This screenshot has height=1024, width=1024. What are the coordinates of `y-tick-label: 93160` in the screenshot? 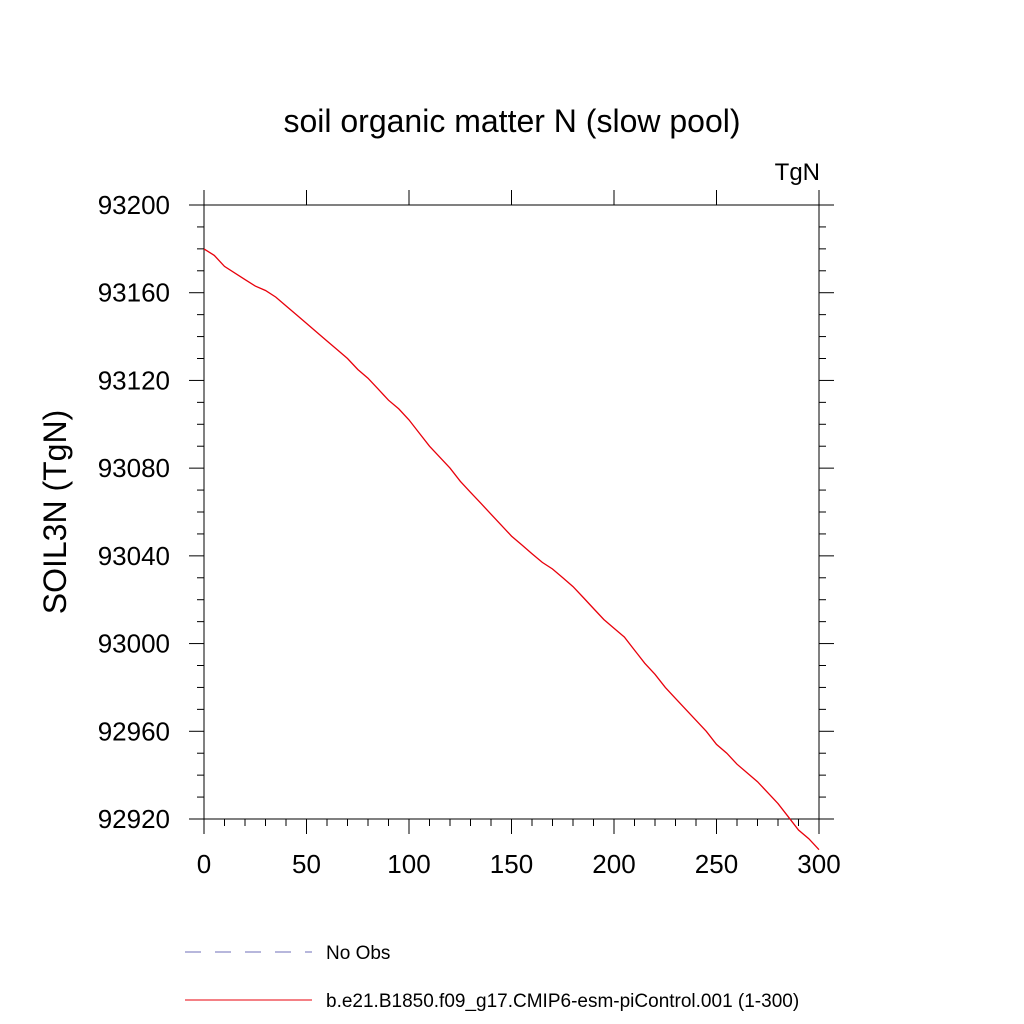 It's located at (134, 293).